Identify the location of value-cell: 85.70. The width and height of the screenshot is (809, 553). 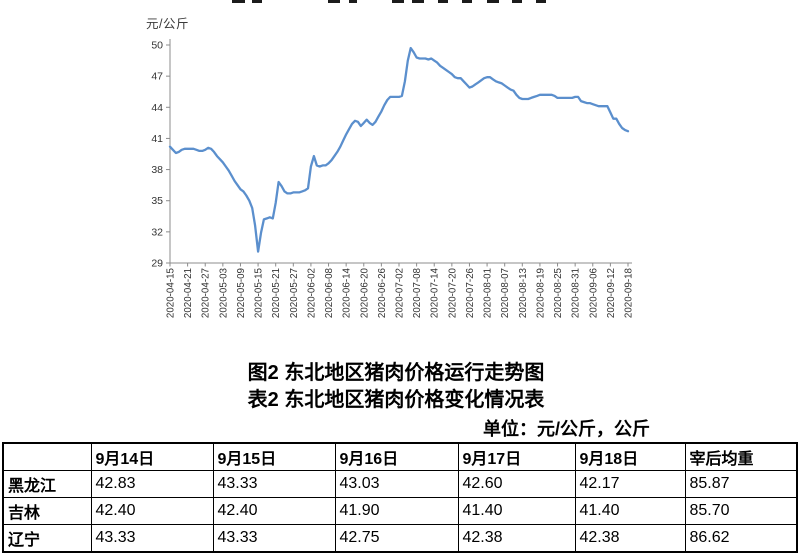
(741, 511).